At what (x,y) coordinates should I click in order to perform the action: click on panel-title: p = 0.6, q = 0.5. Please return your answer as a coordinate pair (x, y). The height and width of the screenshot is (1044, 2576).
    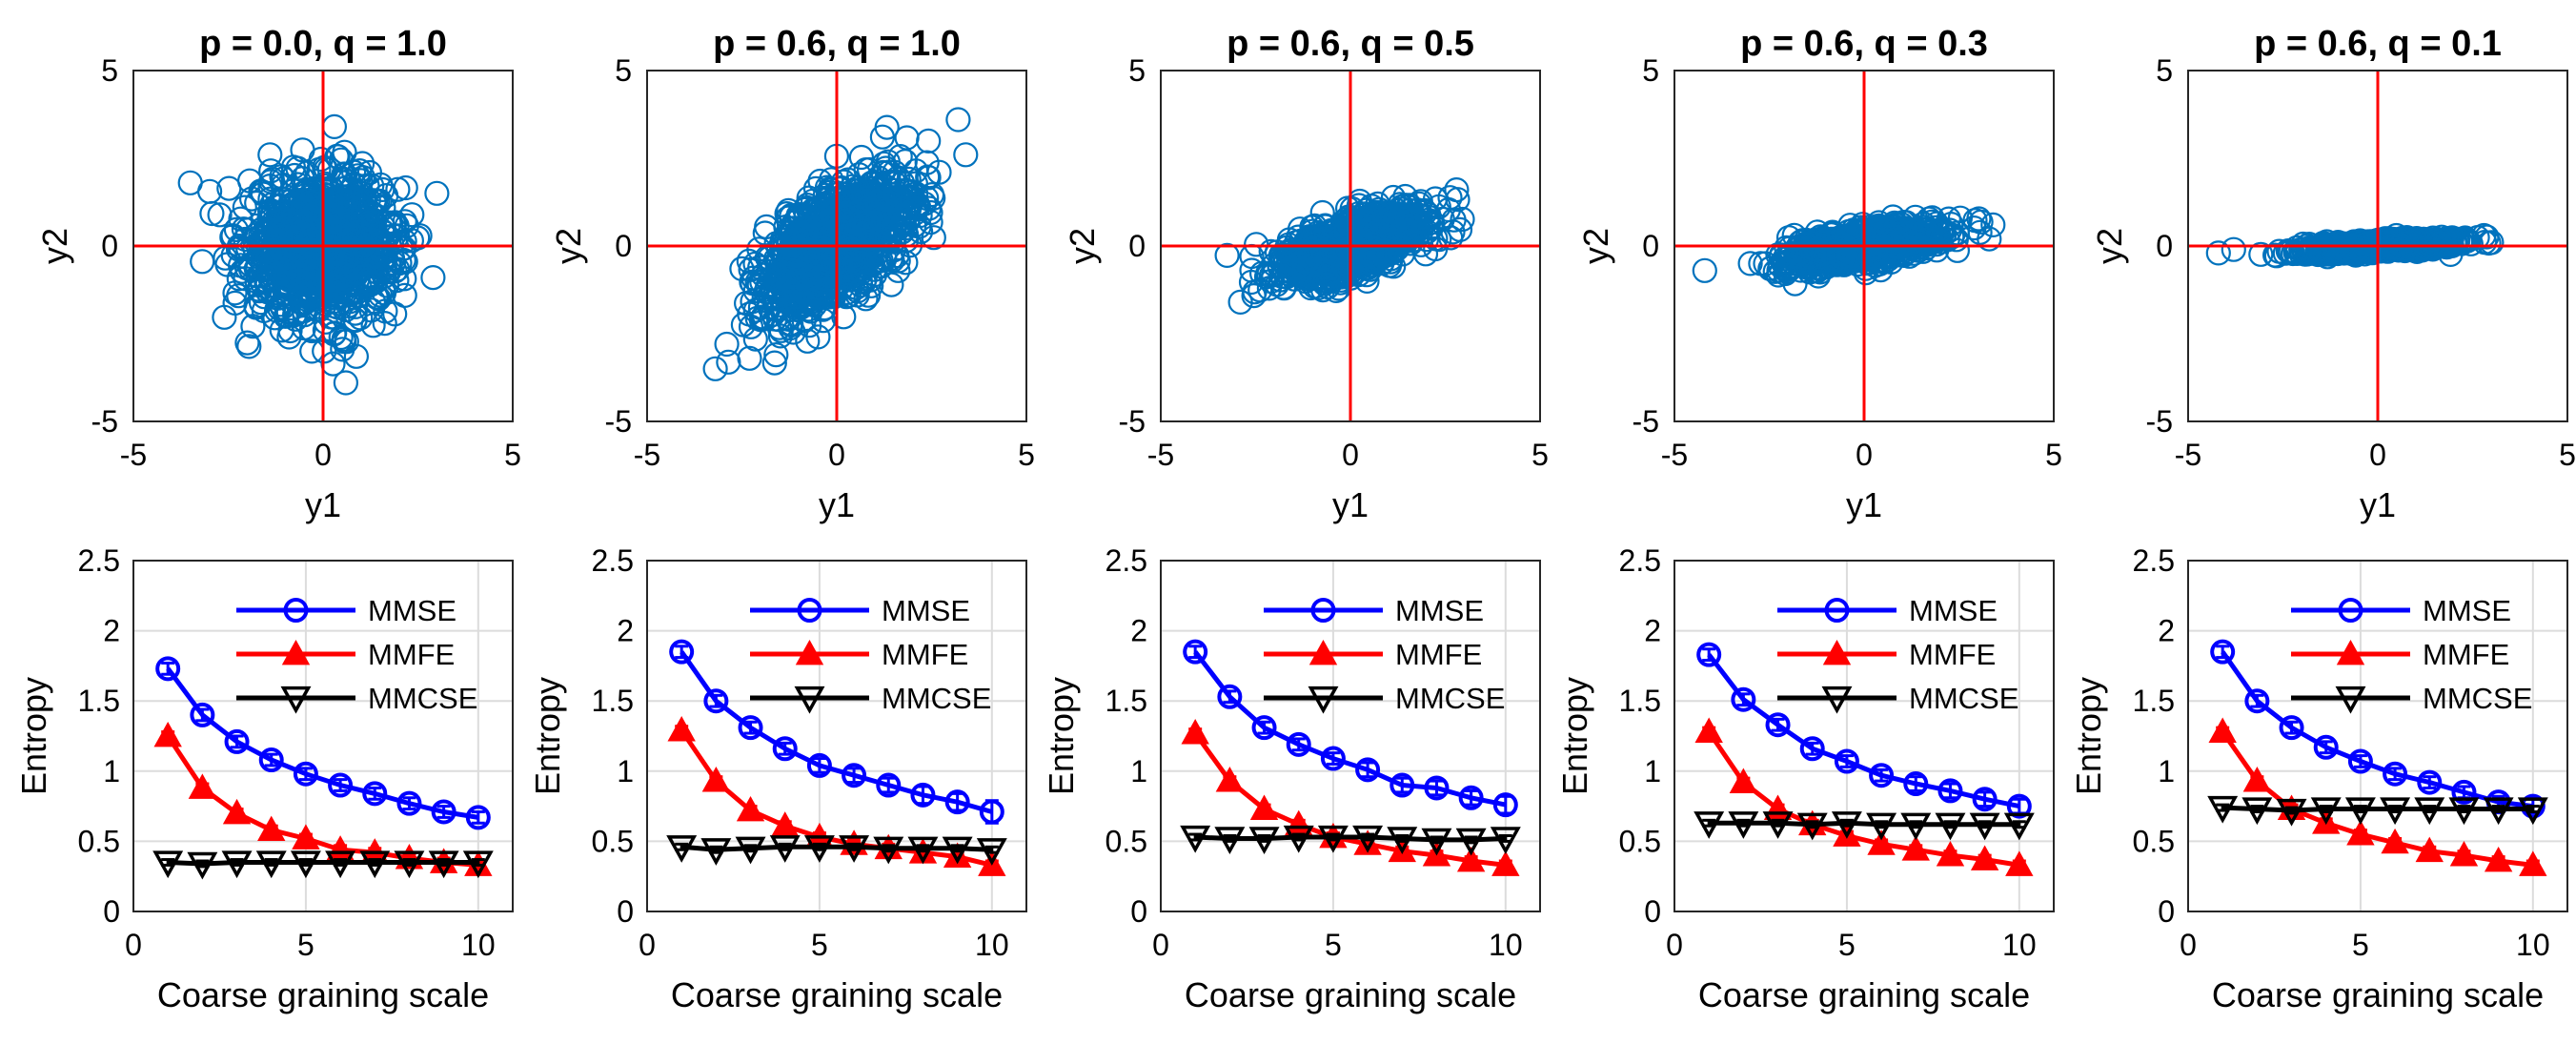
    Looking at the image, I should click on (1351, 44).